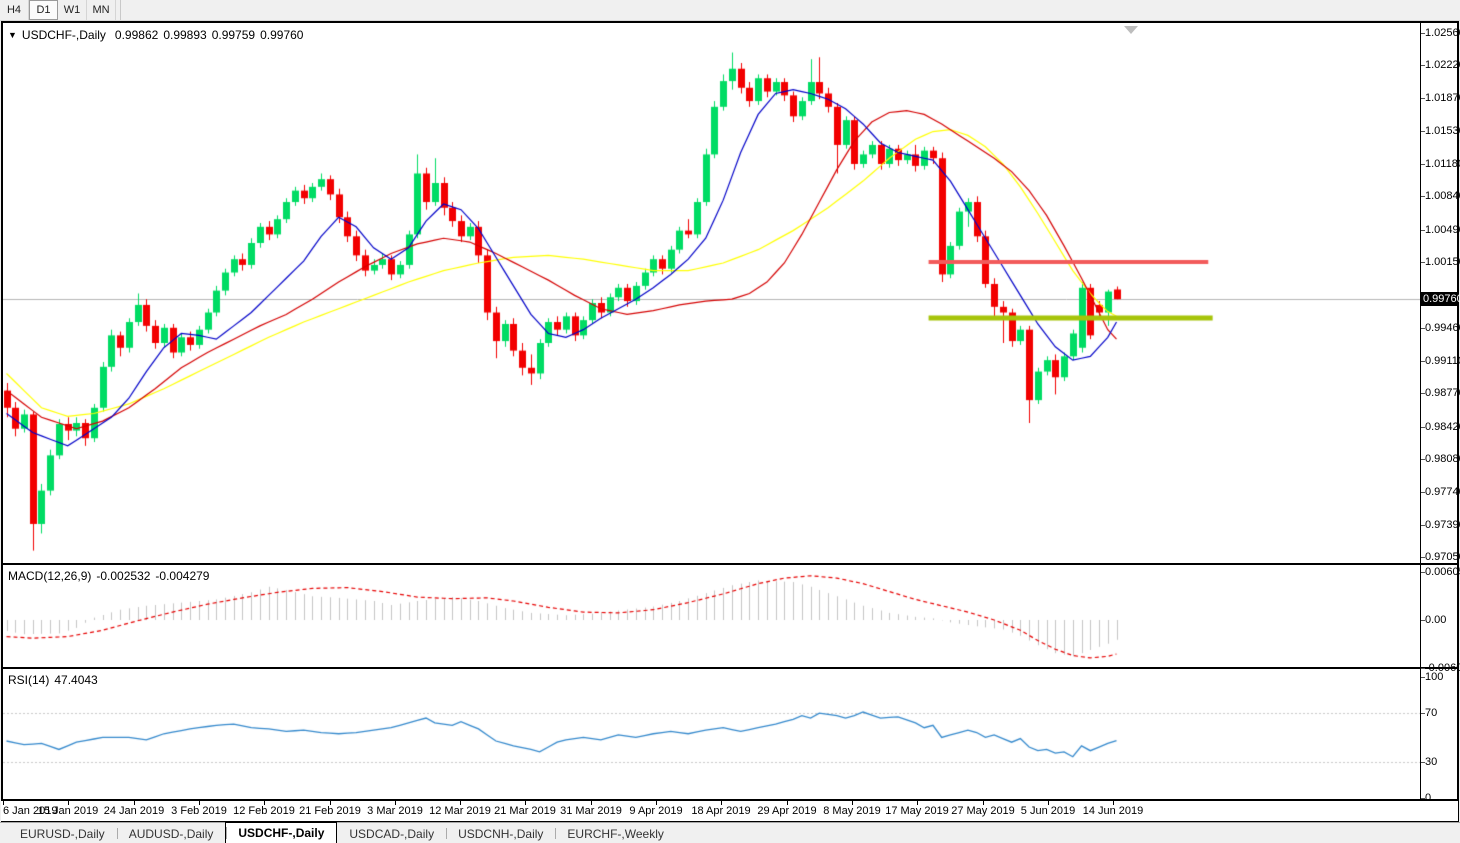  What do you see at coordinates (199, 811) in the screenshot?
I see `date-axis-label: 3 Feb 2019` at bounding box center [199, 811].